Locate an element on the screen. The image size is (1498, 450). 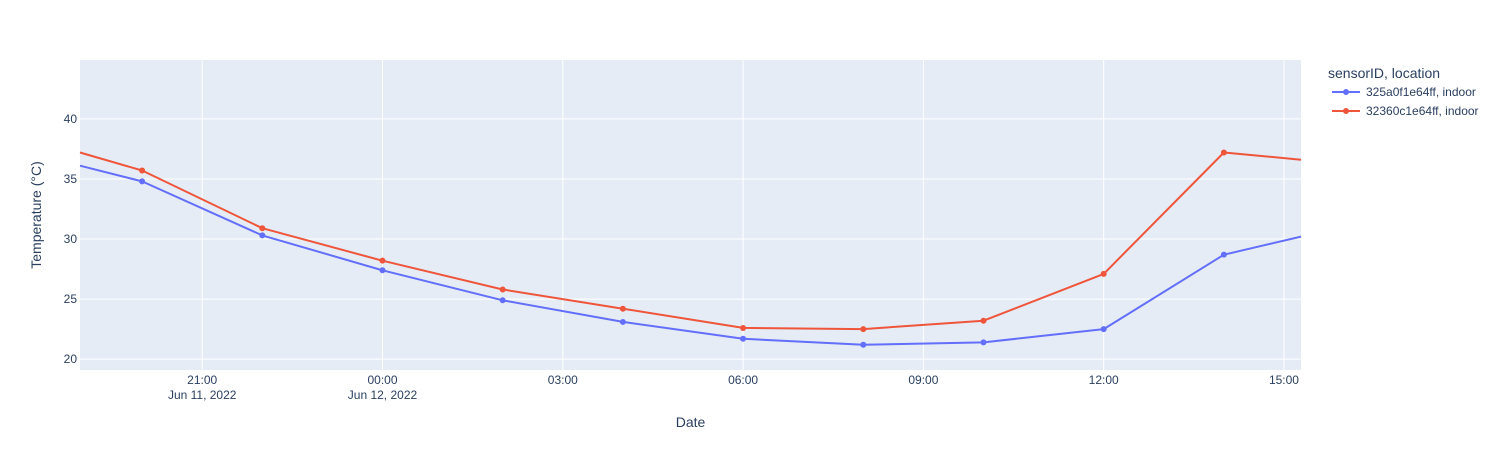
y-axis-title: Temperature (°C) is located at coordinates (36, 215).